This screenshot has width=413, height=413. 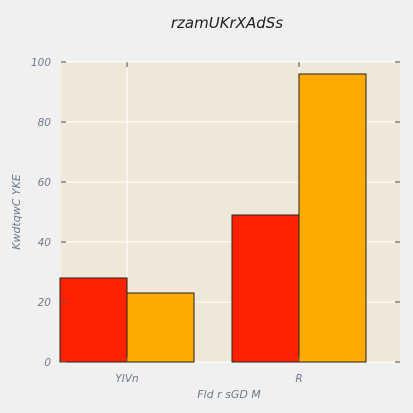 I want to click on chart-title: rzamUKrXAdSs, so click(x=227, y=23).